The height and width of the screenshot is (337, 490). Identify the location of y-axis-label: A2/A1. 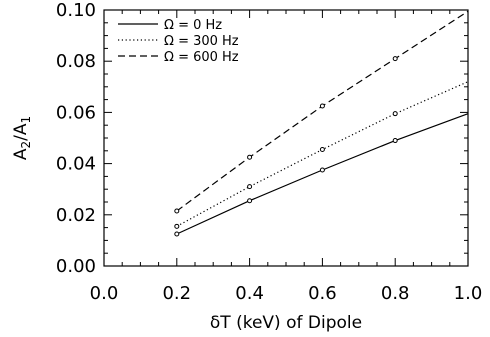
(22, 138).